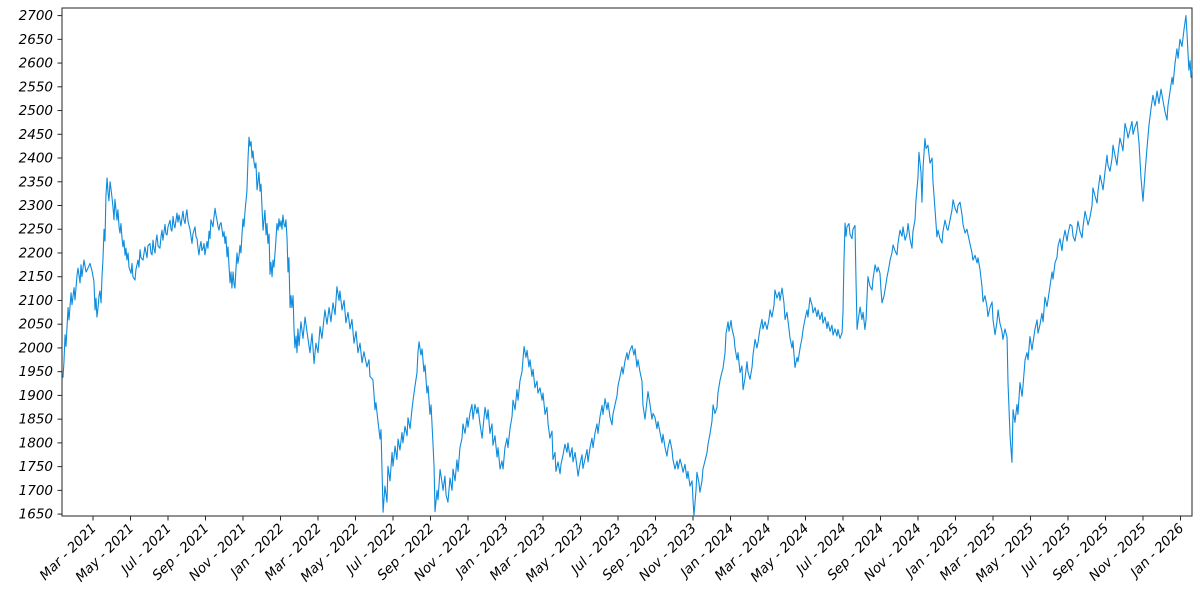  Describe the element at coordinates (36, 206) in the screenshot. I see `y-tick-label: 2300` at that location.